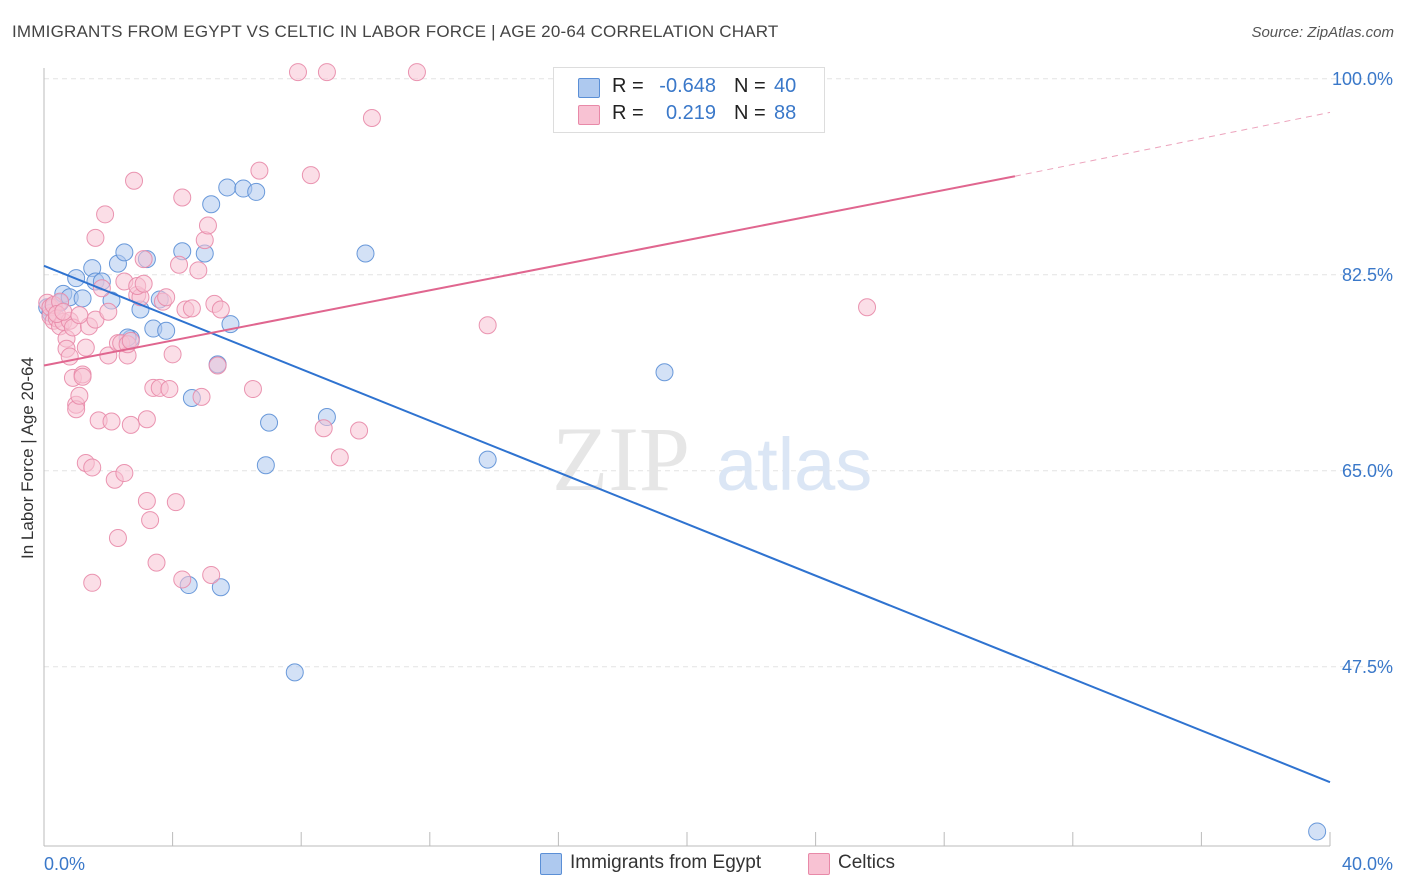  Describe the element at coordinates (64, 864) in the screenshot. I see `x-tick-label: 0.0%` at that location.